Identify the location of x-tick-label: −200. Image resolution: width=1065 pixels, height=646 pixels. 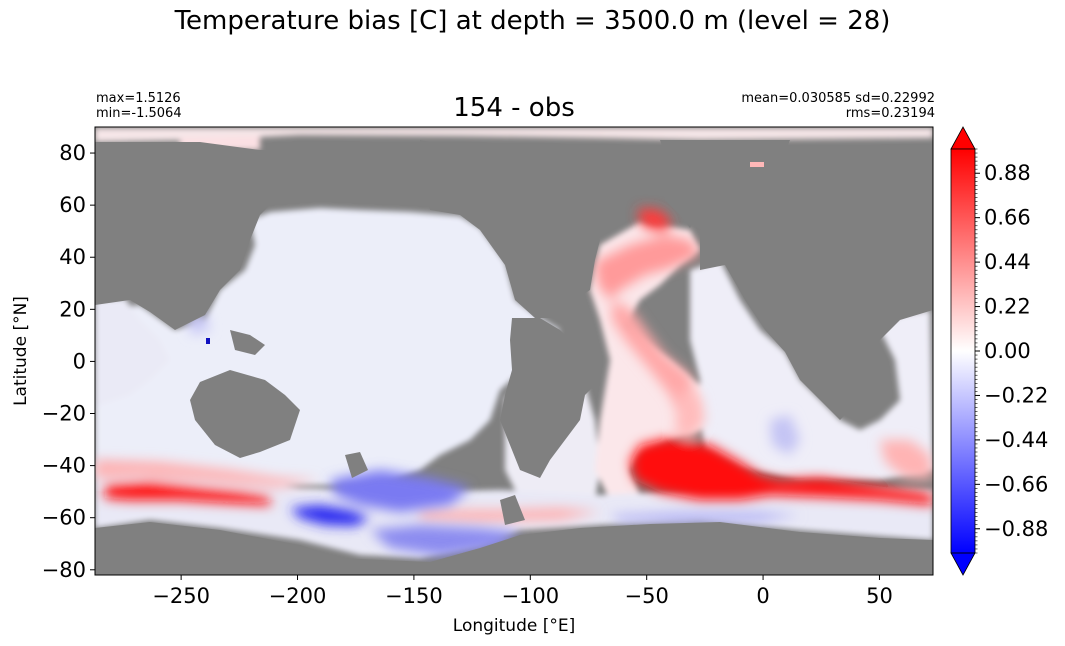
(298, 596).